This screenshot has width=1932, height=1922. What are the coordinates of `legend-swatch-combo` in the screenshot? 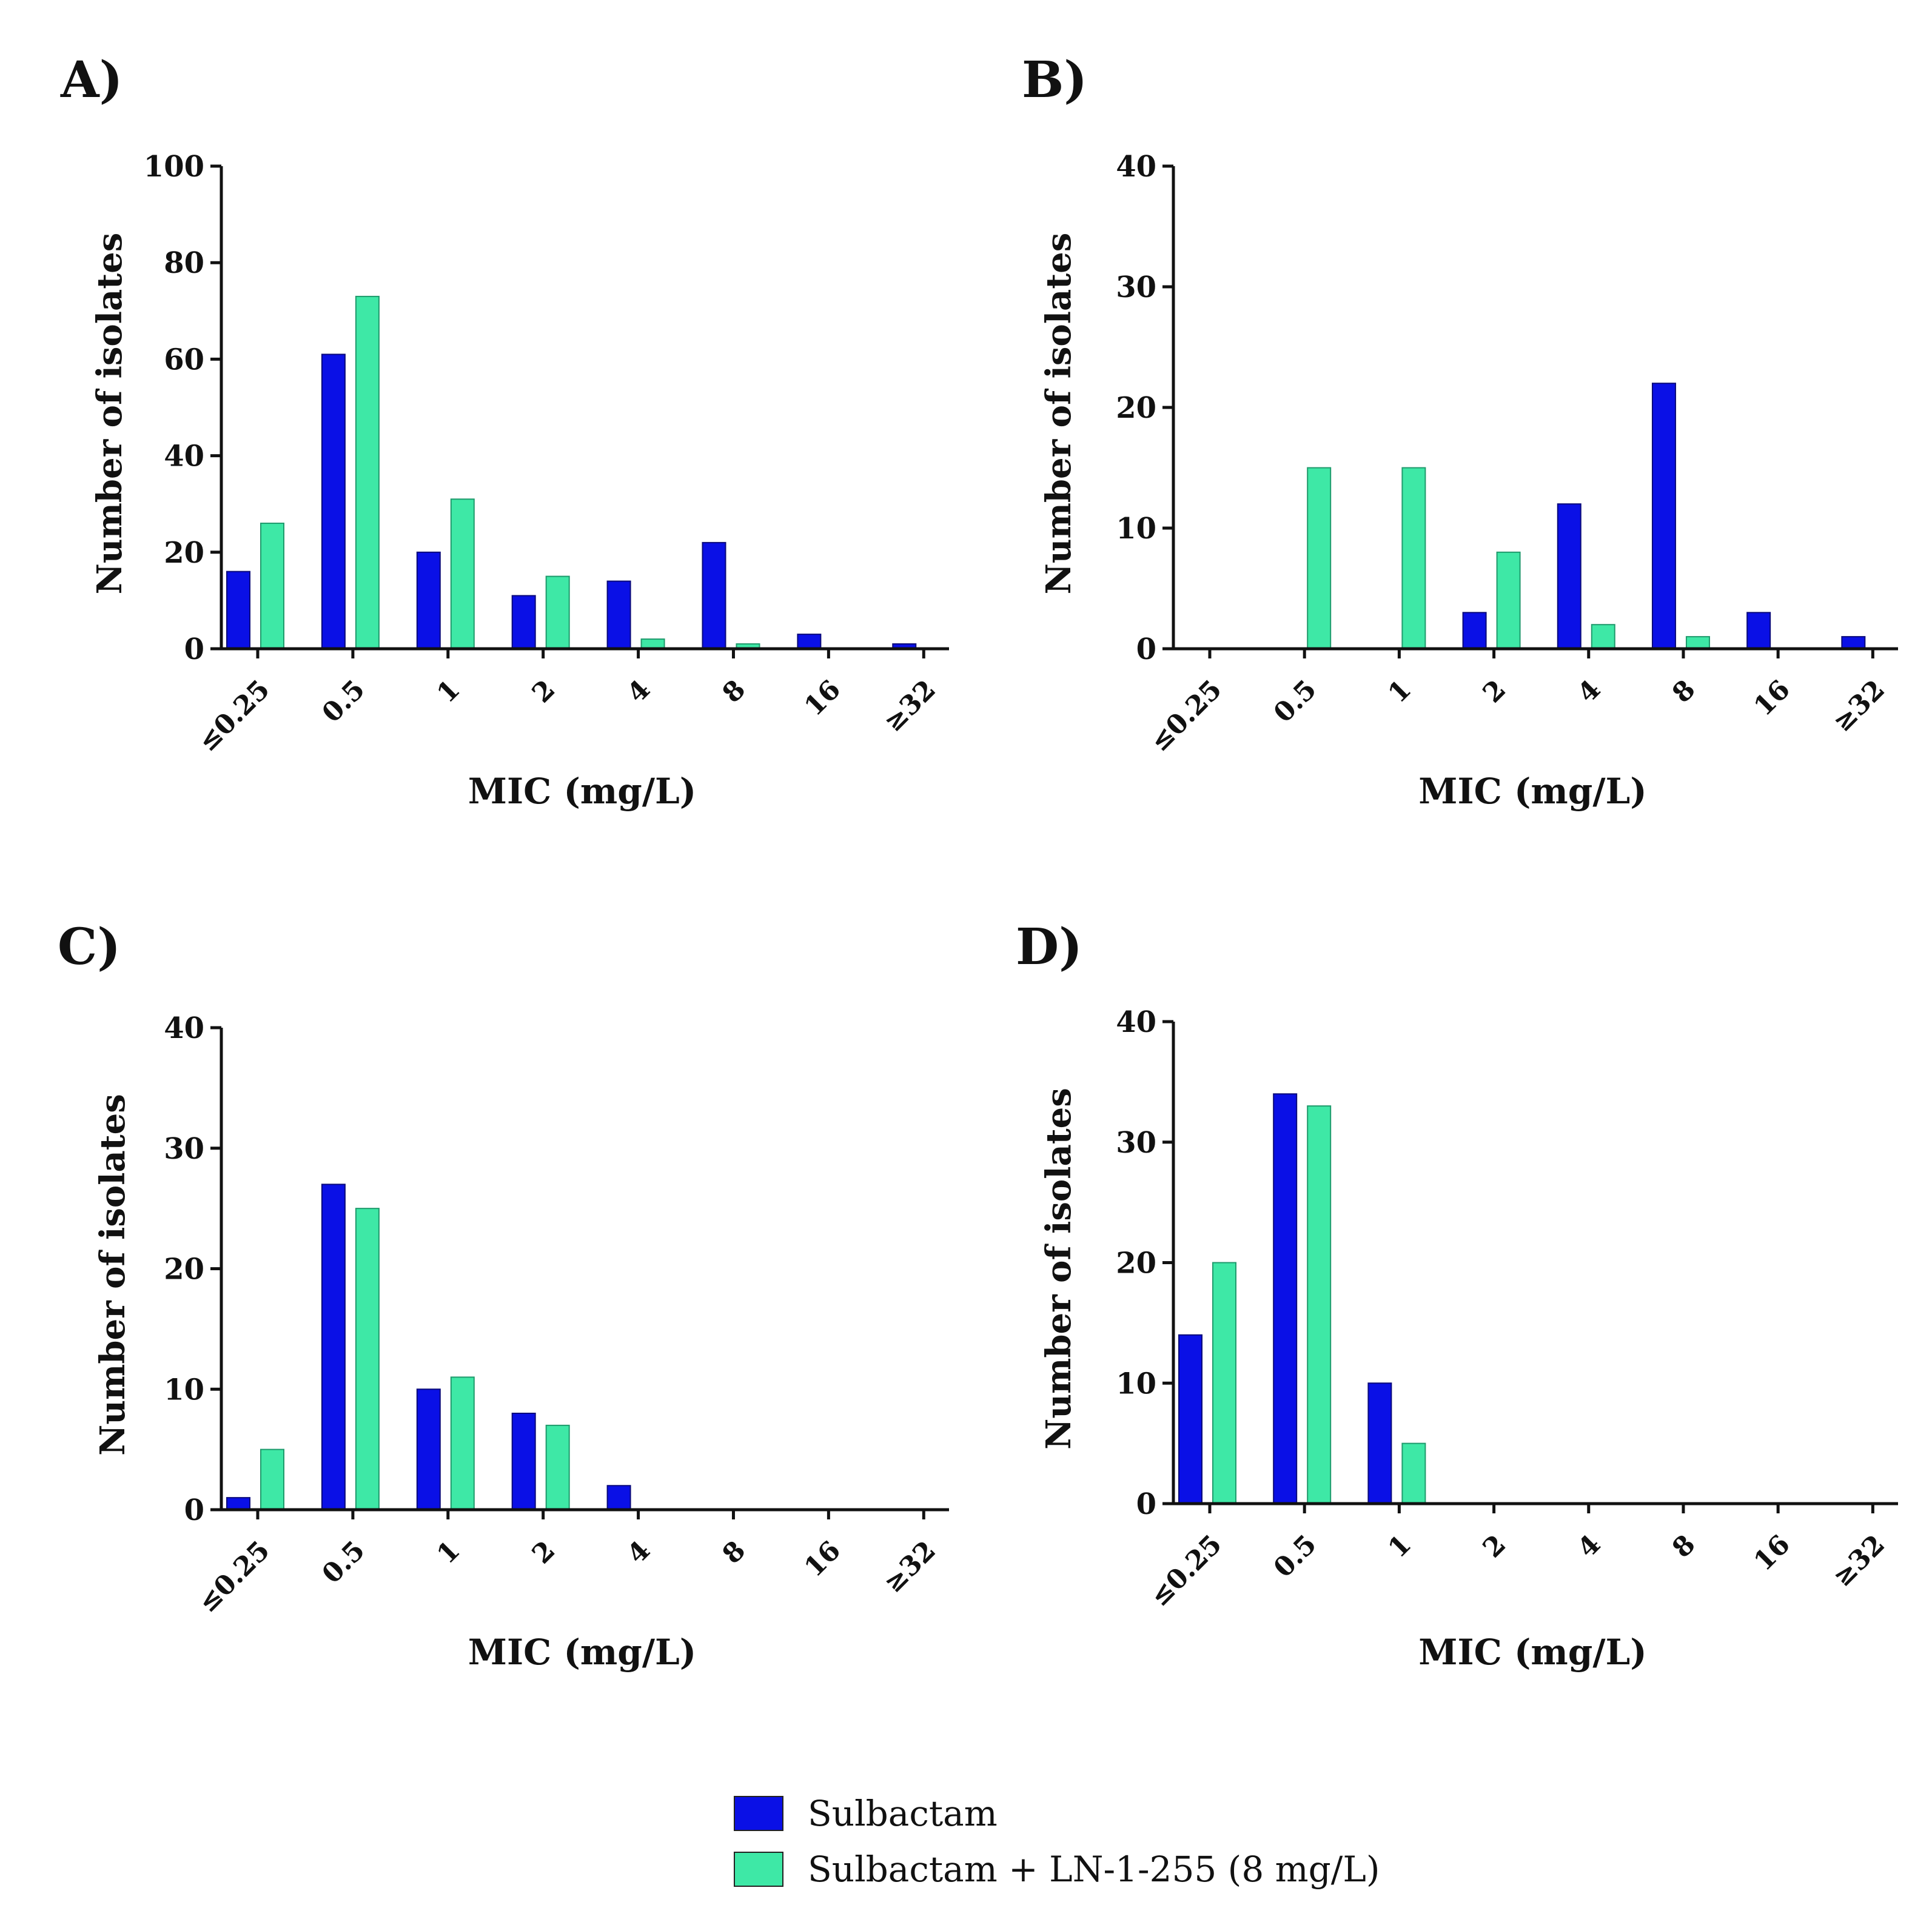 It's located at (758, 1870).